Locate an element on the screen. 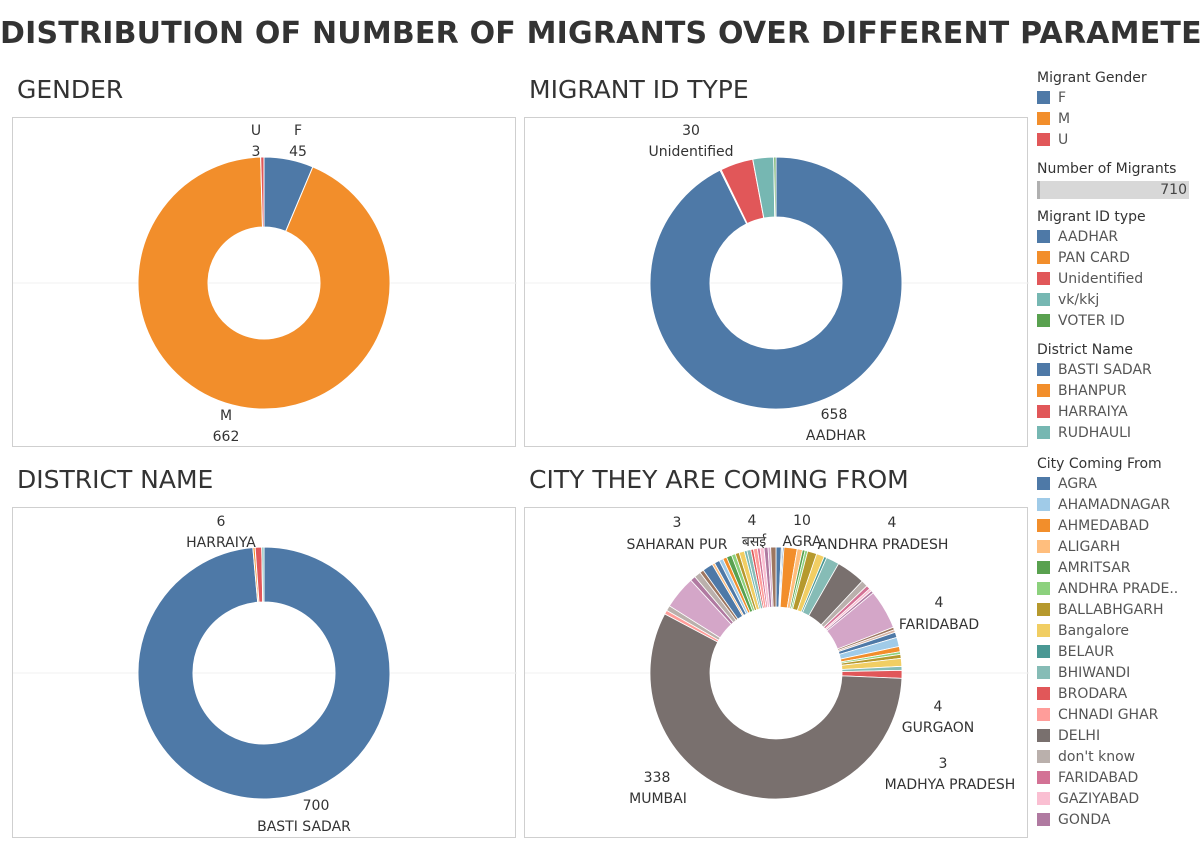 The width and height of the screenshot is (1200, 850). legend-item-gender: U is located at coordinates (1117, 140).